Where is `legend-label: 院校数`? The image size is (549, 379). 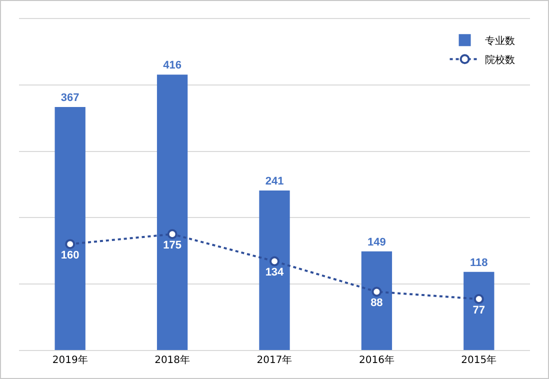 legend-label: 院校数 is located at coordinates (499, 60).